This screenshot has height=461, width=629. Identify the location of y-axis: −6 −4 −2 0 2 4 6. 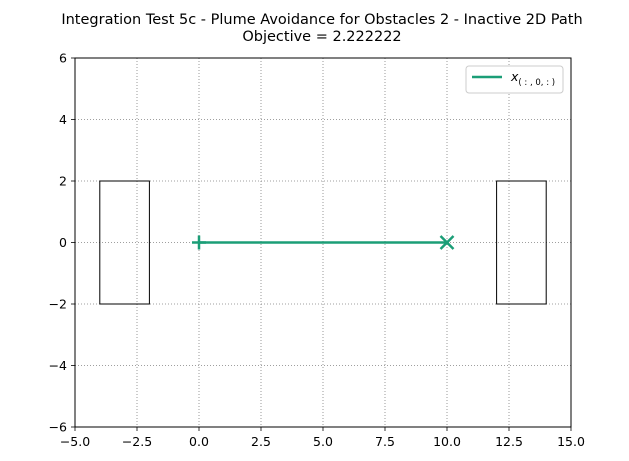
(62, 243).